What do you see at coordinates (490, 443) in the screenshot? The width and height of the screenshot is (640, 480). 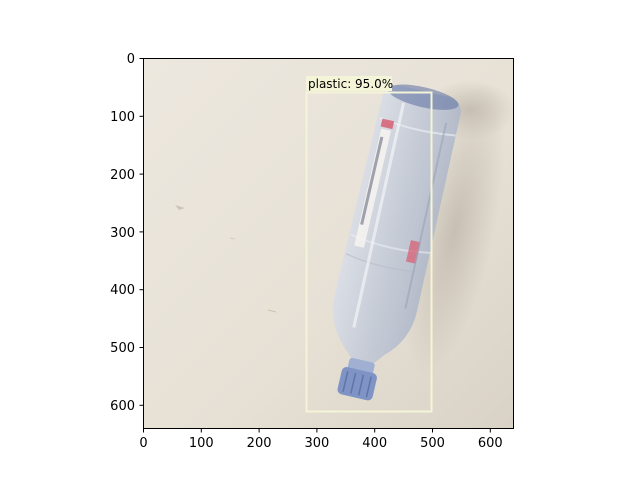 I see `x-tick-label: 600` at bounding box center [490, 443].